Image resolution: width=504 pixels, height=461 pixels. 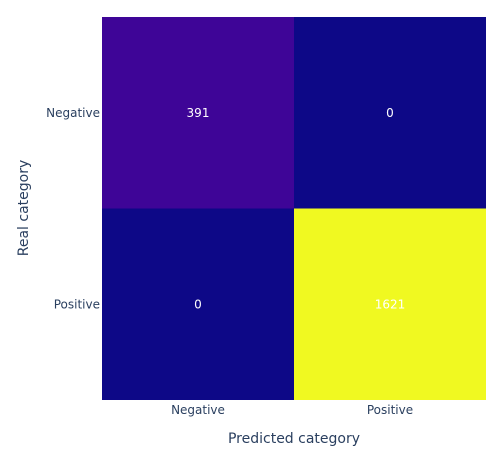 I want to click on x-tick-label: Negative, so click(x=198, y=410).